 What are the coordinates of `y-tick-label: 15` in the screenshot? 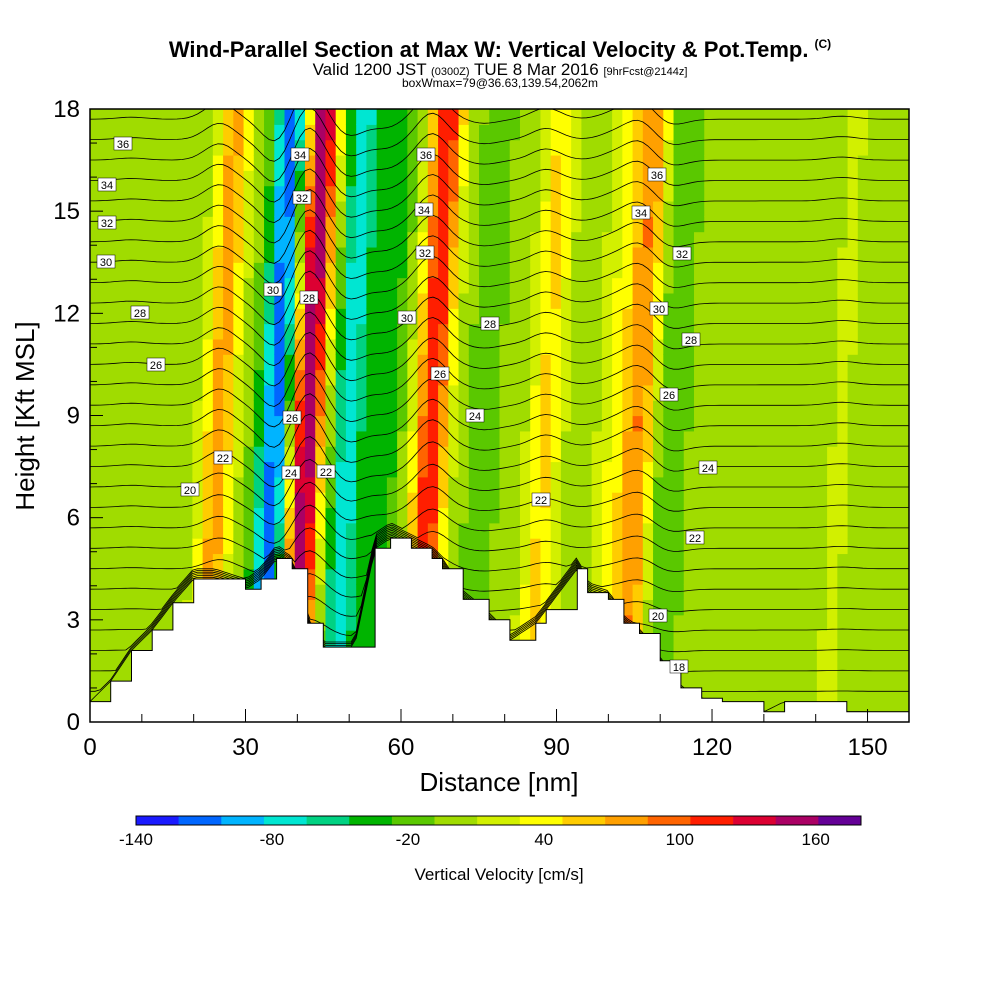 It's located at (66, 211).